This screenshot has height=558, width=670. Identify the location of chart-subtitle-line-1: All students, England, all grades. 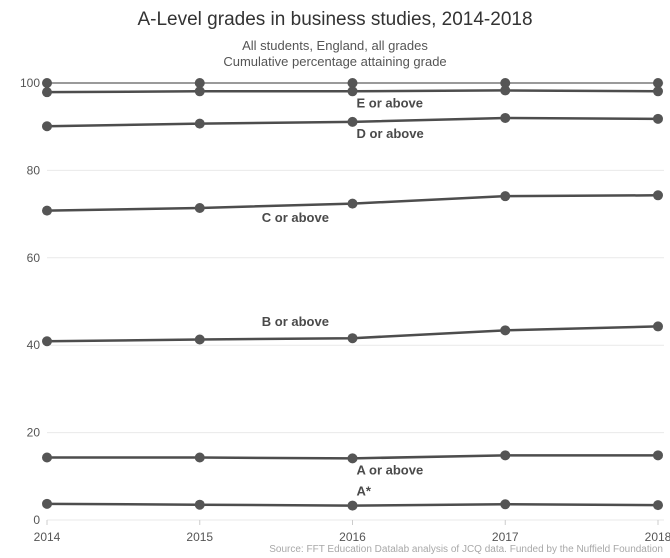
(335, 45).